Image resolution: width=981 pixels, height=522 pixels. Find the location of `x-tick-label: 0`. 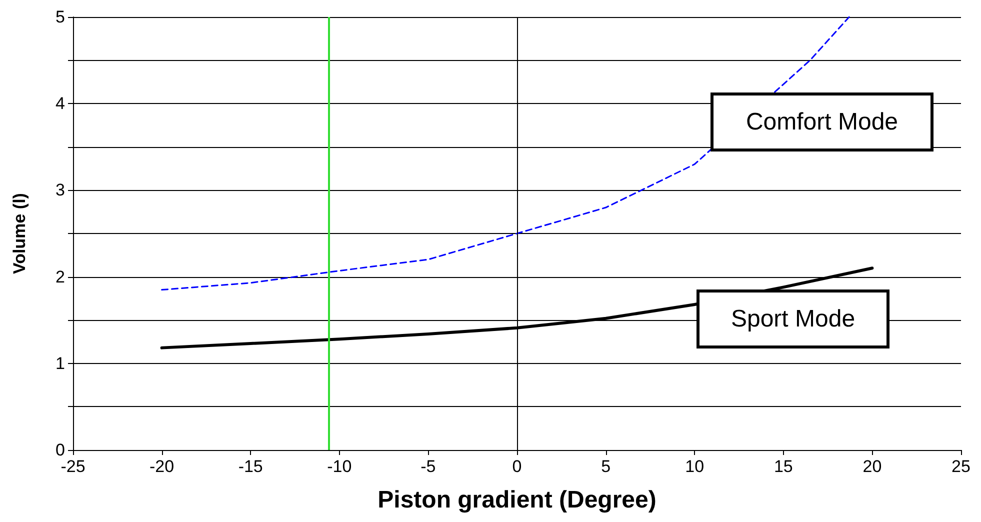

x-tick-label: 0 is located at coordinates (517, 466).